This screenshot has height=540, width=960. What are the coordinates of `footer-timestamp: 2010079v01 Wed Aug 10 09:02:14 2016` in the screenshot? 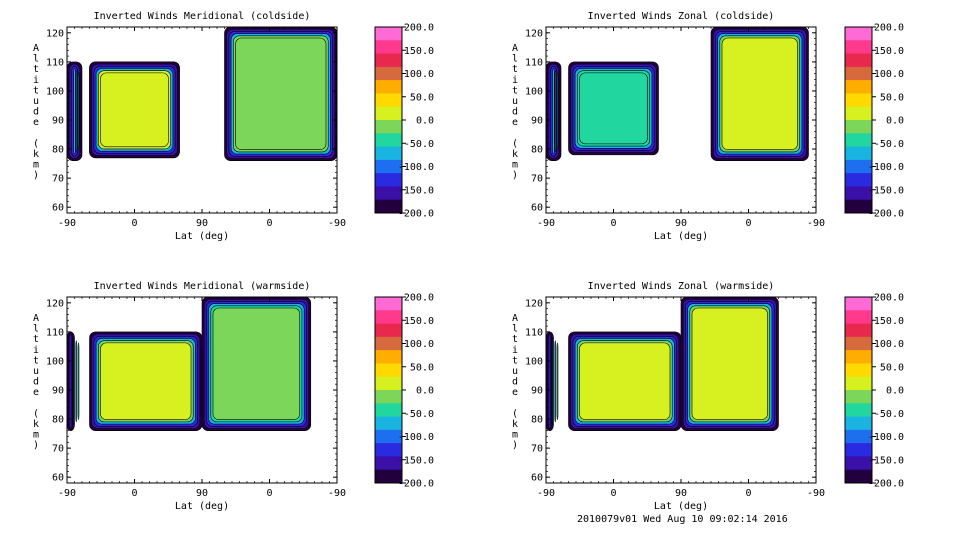 It's located at (682, 519).